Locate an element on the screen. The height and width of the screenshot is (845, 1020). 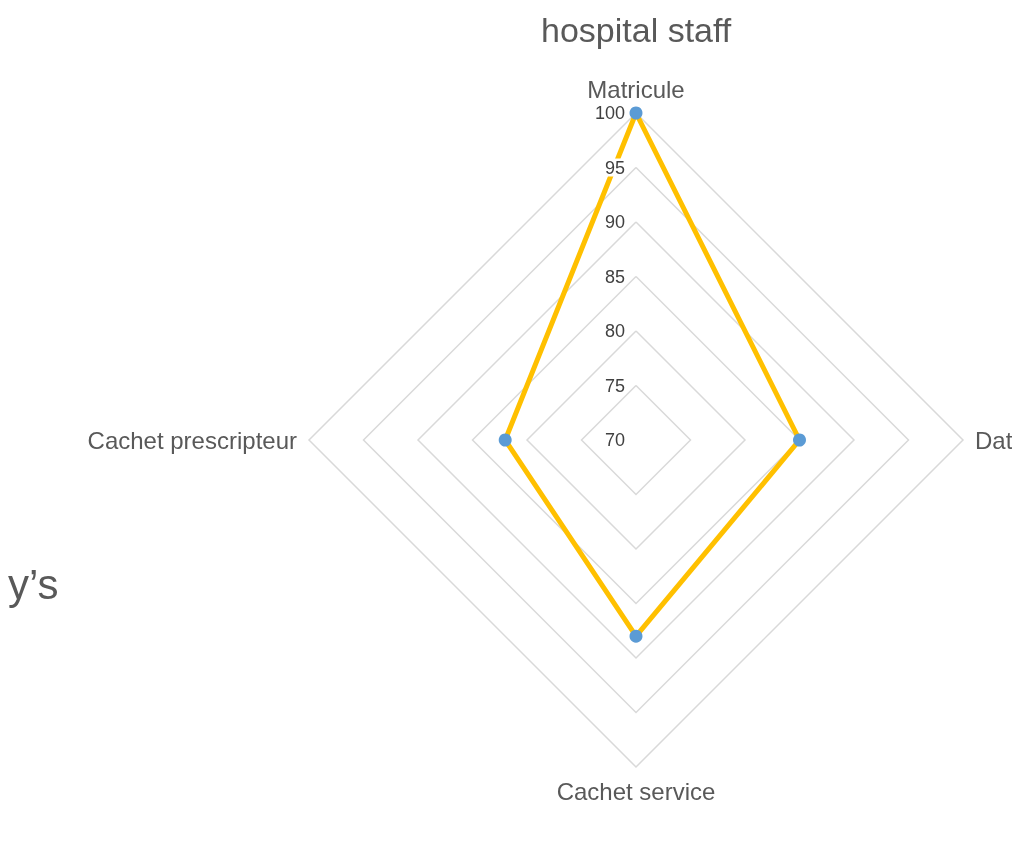
spoke-label: Cachet service is located at coordinates (636, 791).